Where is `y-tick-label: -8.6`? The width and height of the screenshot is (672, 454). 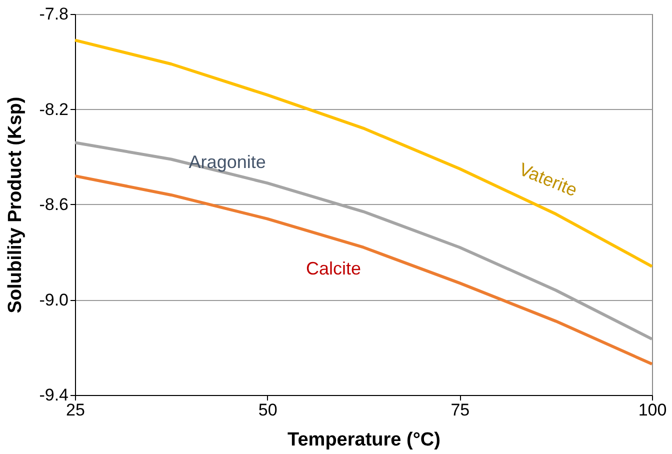 y-tick-label: -8.6 is located at coordinates (53, 204).